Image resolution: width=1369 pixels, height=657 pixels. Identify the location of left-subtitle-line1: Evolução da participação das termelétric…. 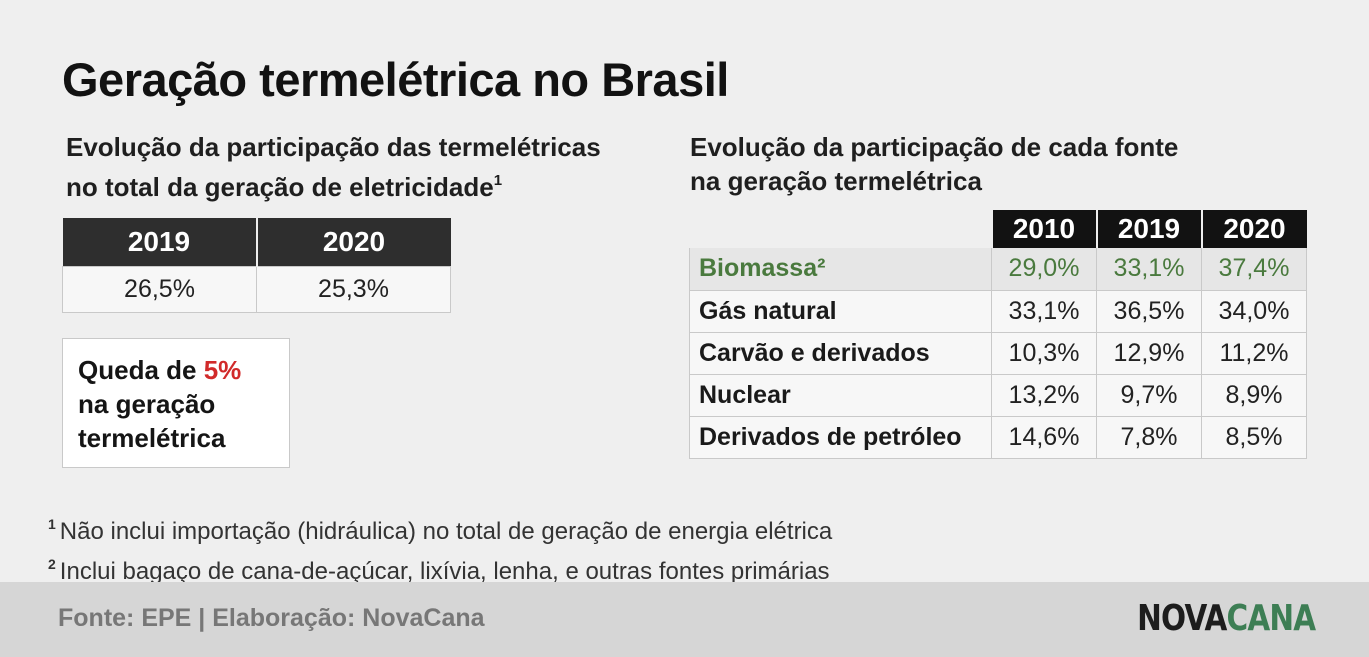
(333, 147).